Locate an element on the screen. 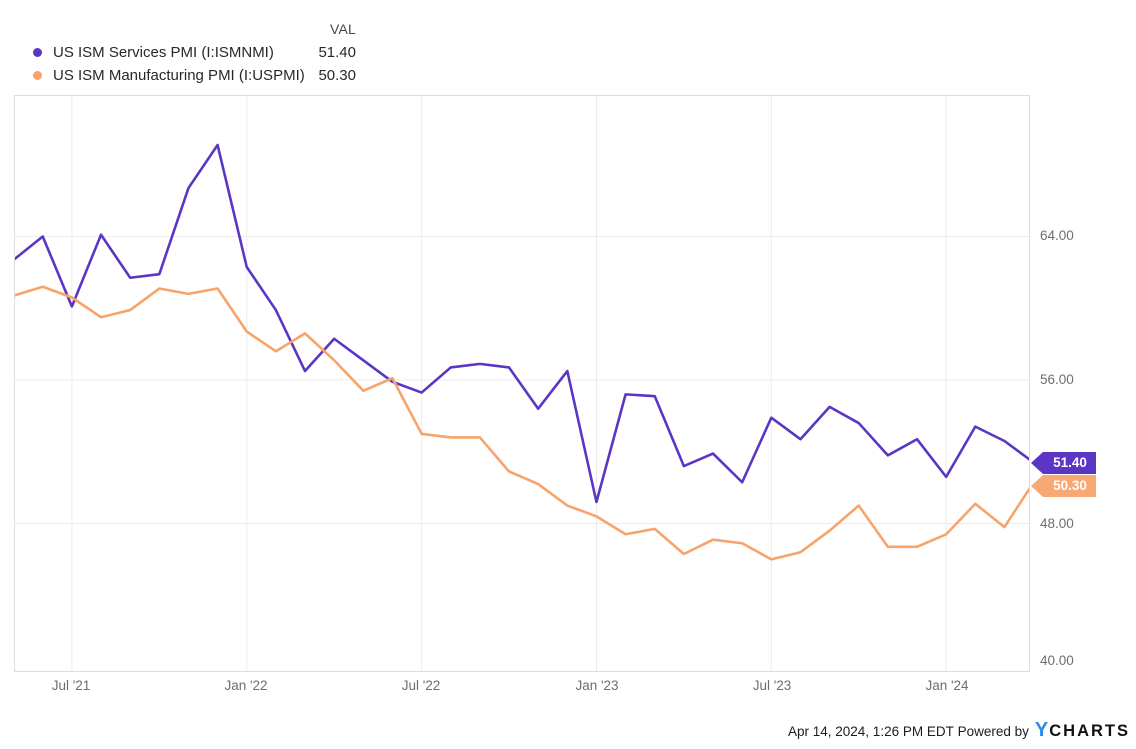 The height and width of the screenshot is (749, 1136). series-end-value-tag-services: 51.40 is located at coordinates (1063, 463).